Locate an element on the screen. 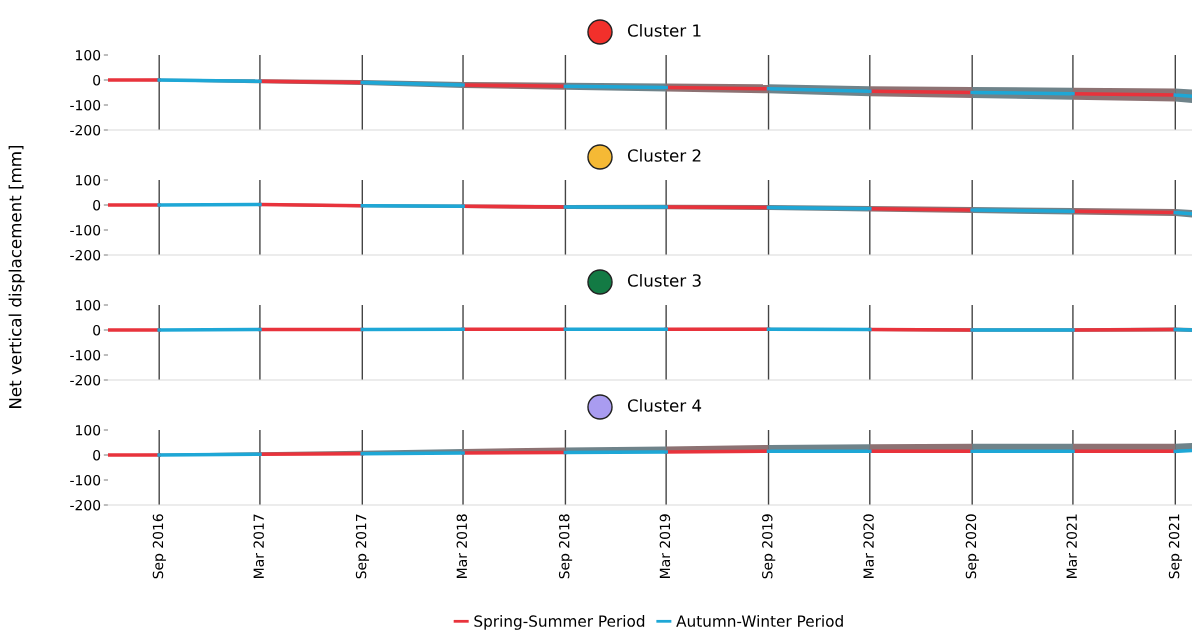 The image size is (1192, 639). chart-title: Cluster 1 is located at coordinates (664, 30).